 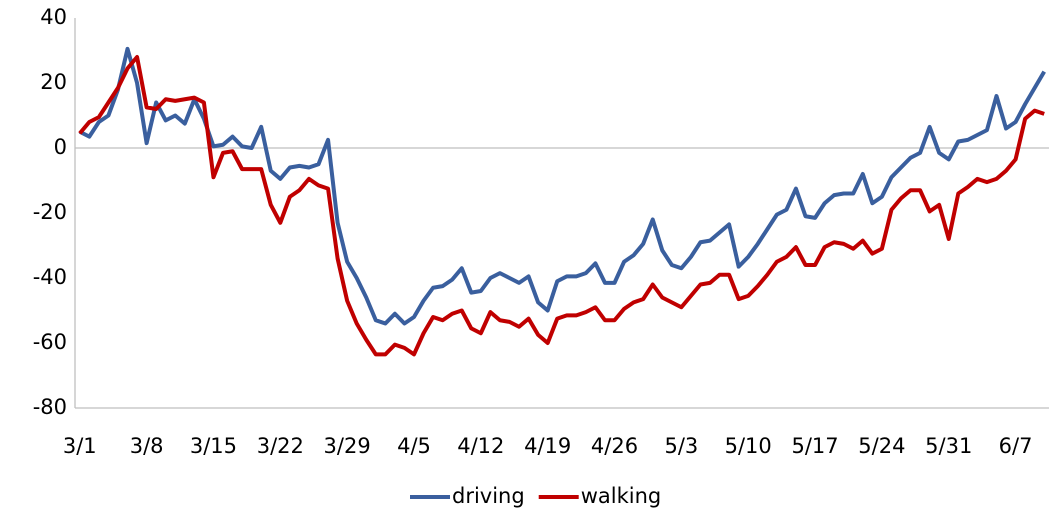 I want to click on x-tick-label: 3/8, so click(x=147, y=446).